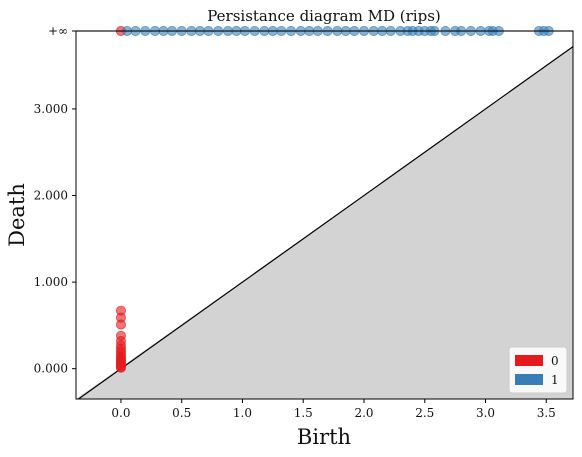 Image resolution: width=582 pixels, height=457 pixels. What do you see at coordinates (58, 31) in the screenshot?
I see `y-tick-label: +∞` at bounding box center [58, 31].